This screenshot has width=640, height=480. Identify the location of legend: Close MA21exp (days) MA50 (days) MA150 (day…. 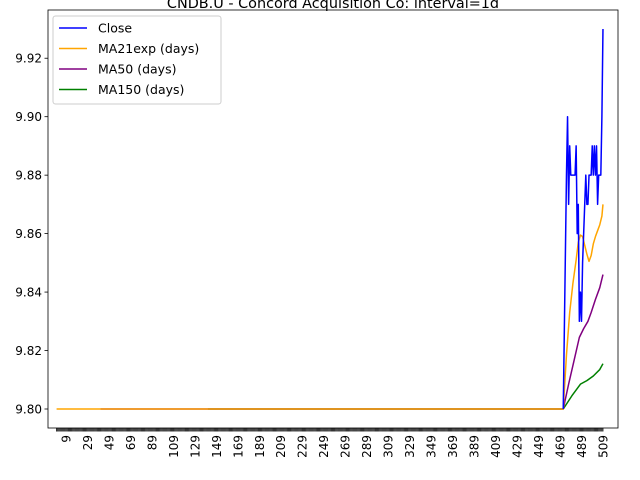
(137, 60).